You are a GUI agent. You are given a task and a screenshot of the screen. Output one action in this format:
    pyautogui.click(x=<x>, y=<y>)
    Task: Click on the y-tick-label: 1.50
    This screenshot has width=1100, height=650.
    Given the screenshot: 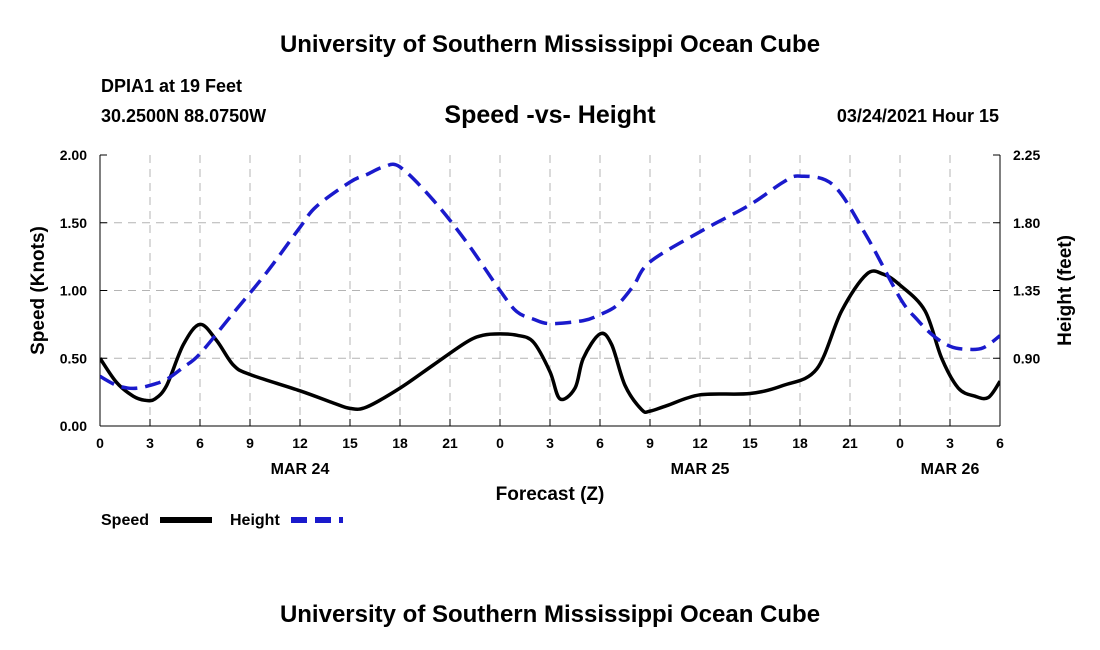 What is the action you would take?
    pyautogui.click(x=73, y=223)
    